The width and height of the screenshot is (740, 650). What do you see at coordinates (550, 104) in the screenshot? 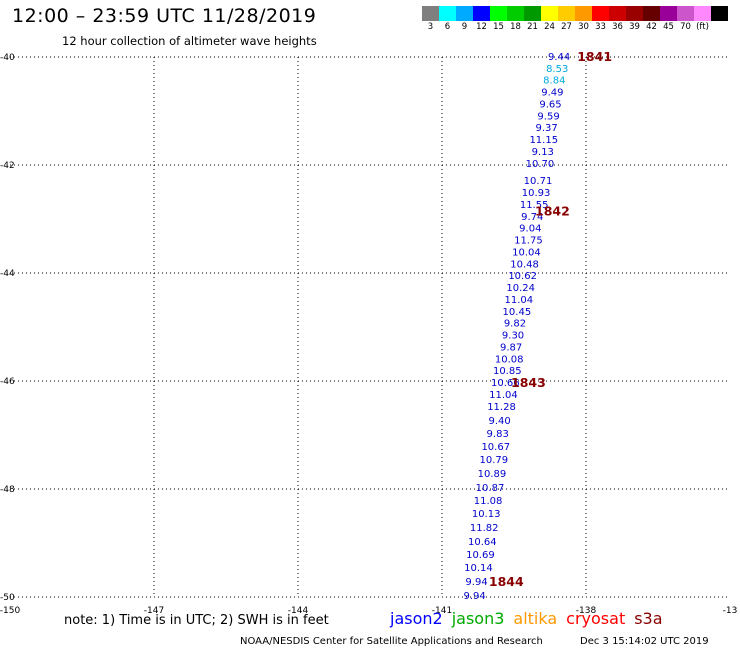
I see `wave-height-point: 9.65` at bounding box center [550, 104].